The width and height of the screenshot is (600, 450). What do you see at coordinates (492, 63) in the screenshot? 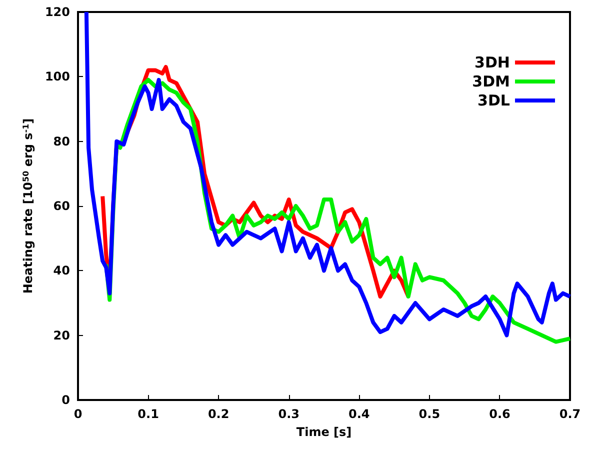
I see `legend-label: 3DH` at bounding box center [492, 63].